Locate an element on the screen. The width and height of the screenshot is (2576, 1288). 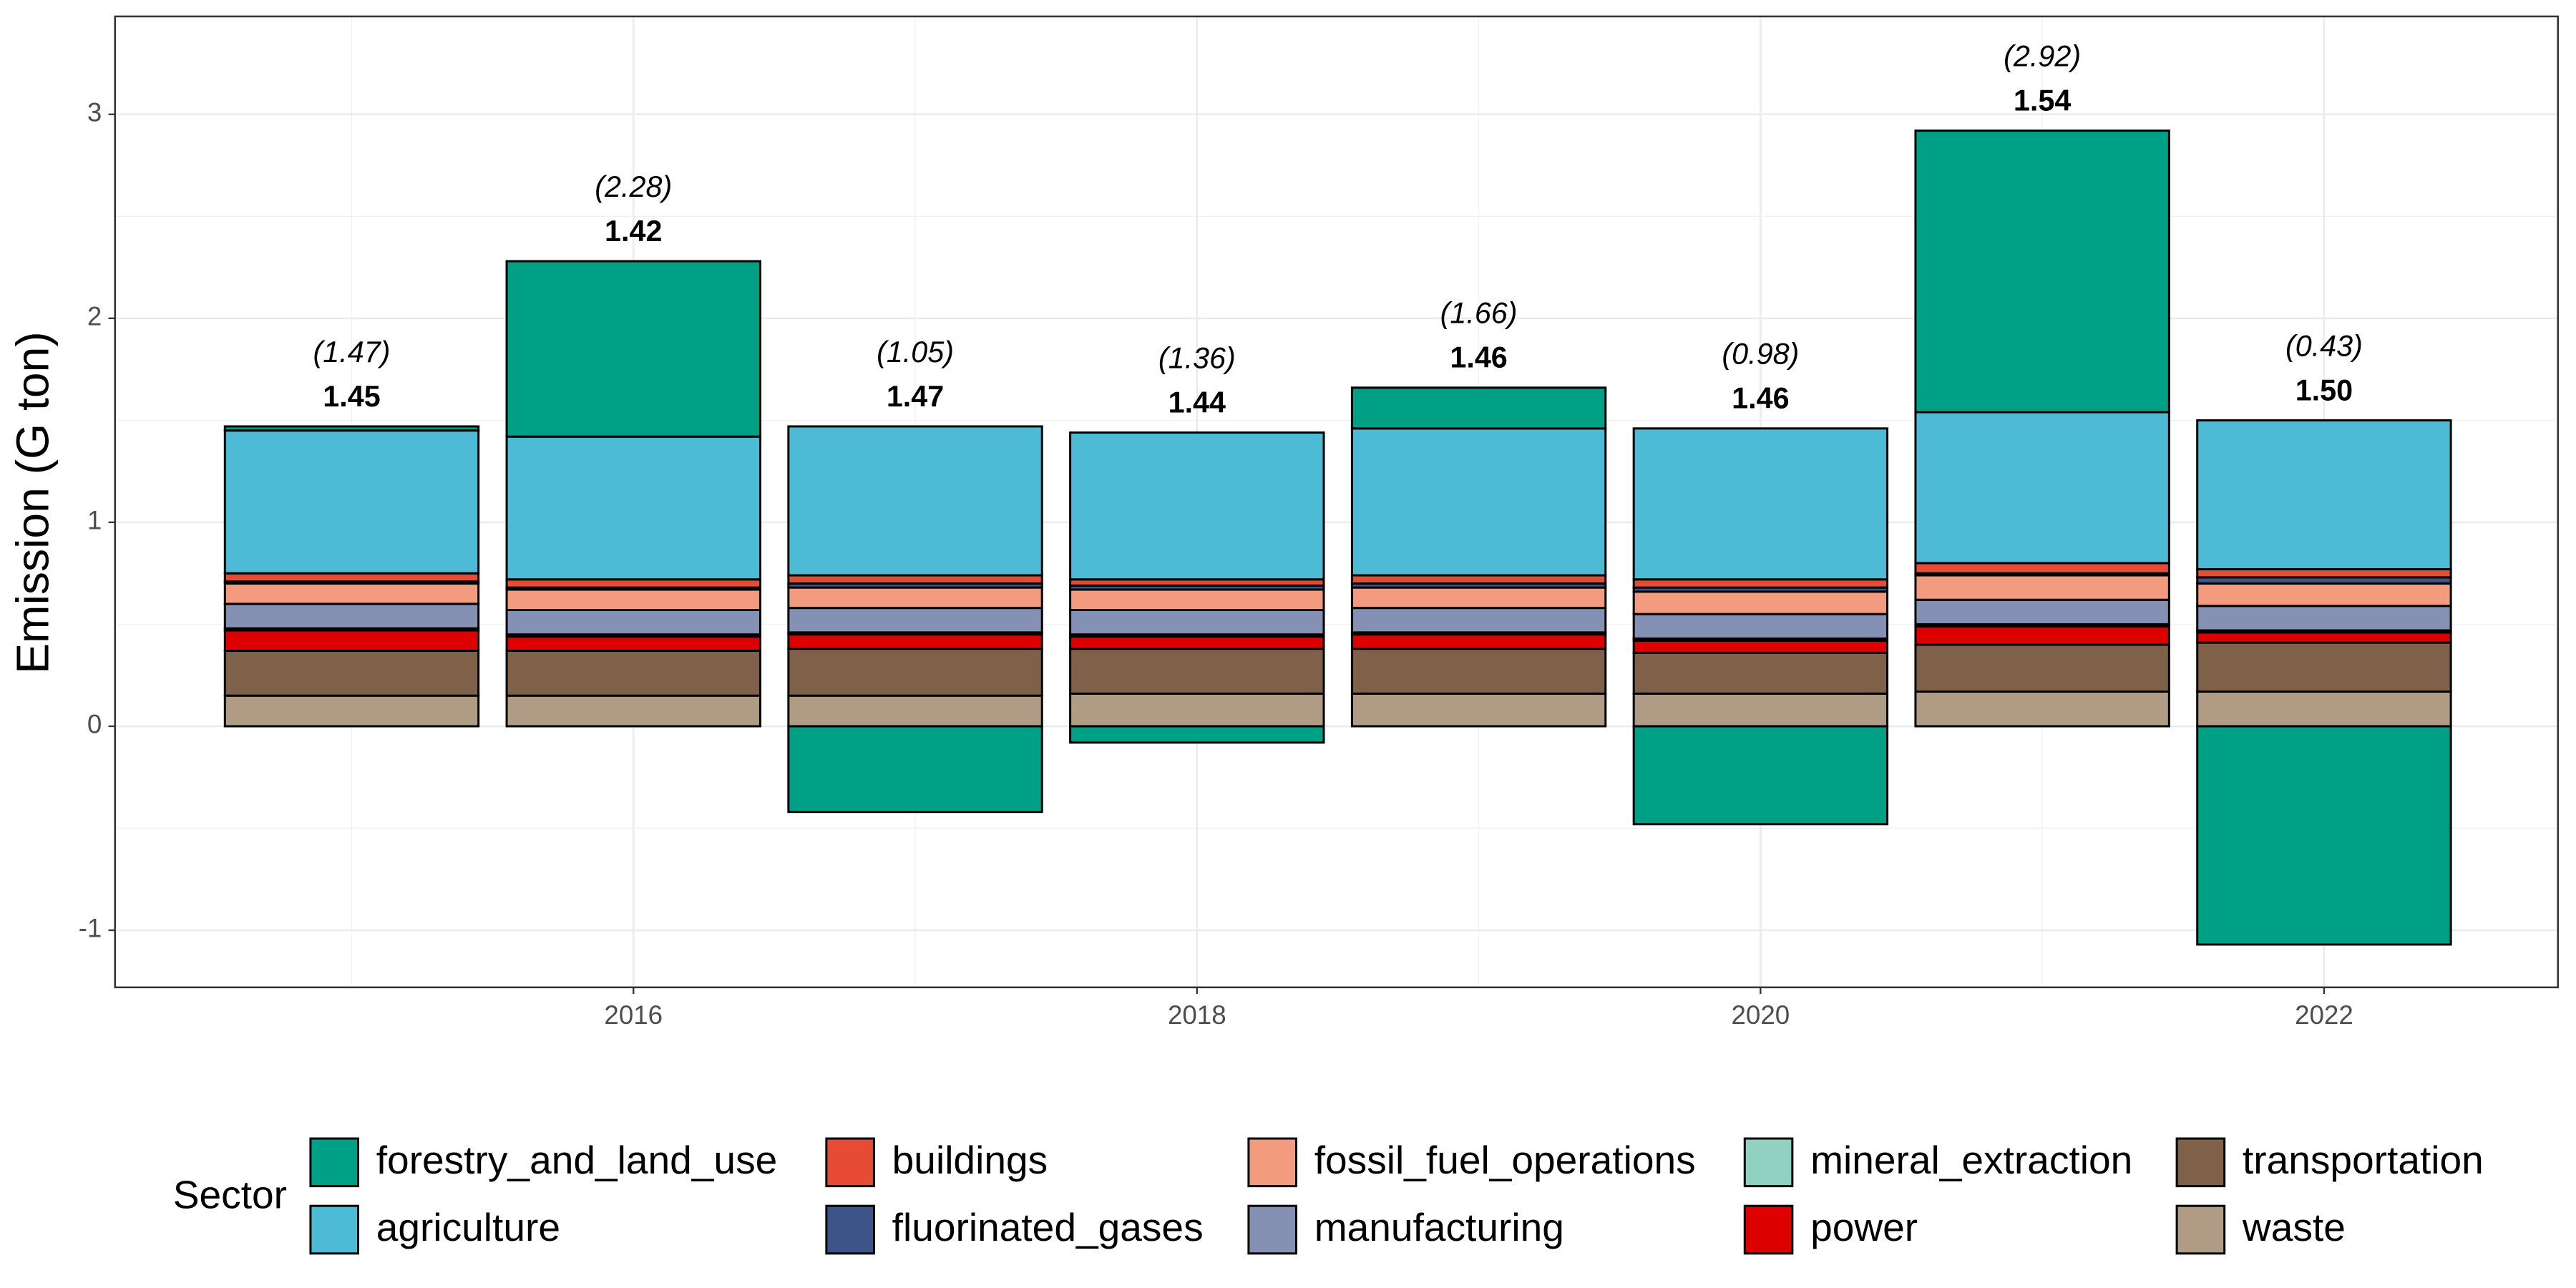
net-label: (0.98) is located at coordinates (1760, 354).